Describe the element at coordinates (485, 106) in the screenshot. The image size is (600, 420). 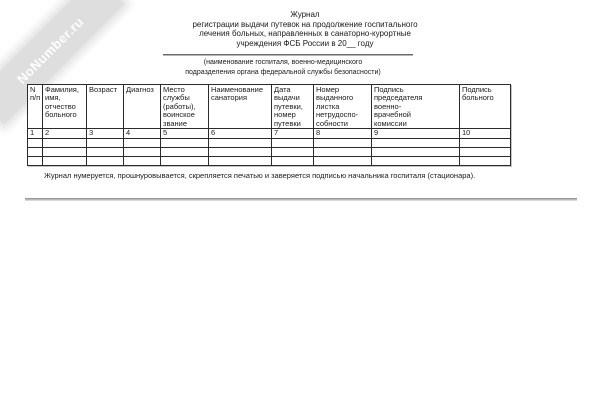
I see `column-header: Подпись больного` at that location.